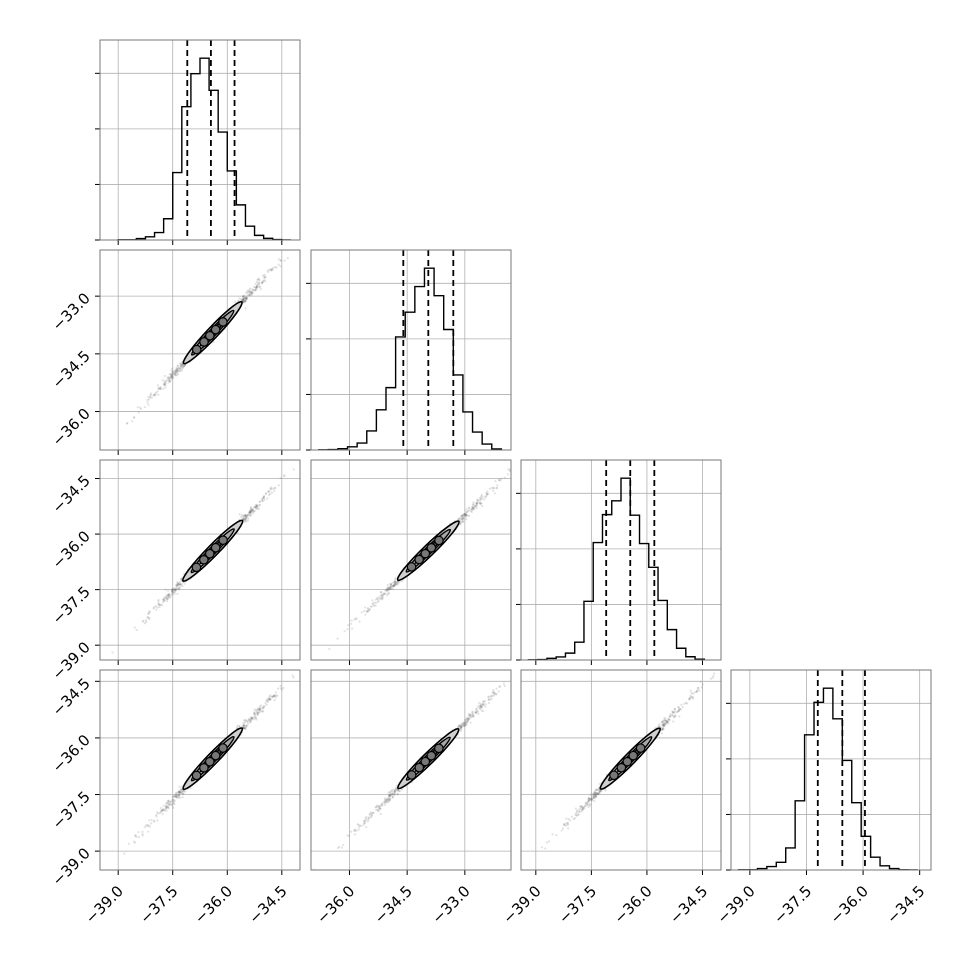 Image resolution: width=970 pixels, height=970 pixels. I want to click on histogram-step, so click(410, 358).